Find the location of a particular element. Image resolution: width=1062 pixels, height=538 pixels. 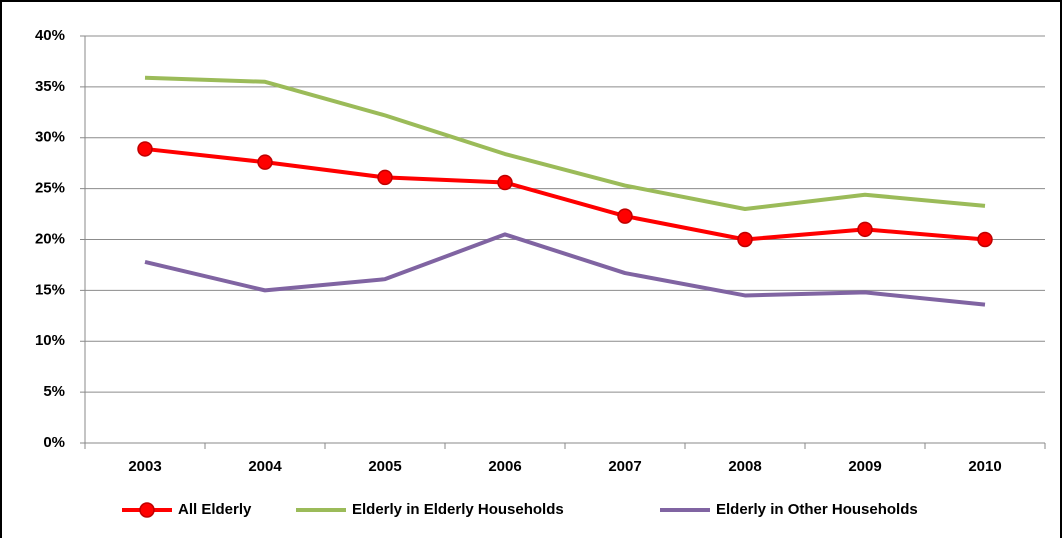

x-tick-label: 2005 is located at coordinates (384, 466).